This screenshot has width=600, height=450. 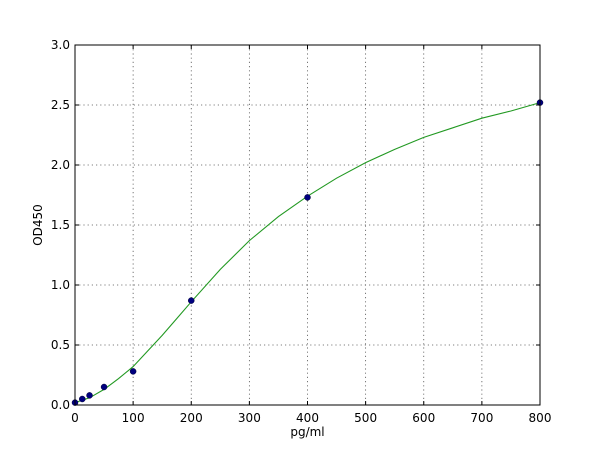 What do you see at coordinates (307, 418) in the screenshot?
I see `x-tick-label: 400` at bounding box center [307, 418].